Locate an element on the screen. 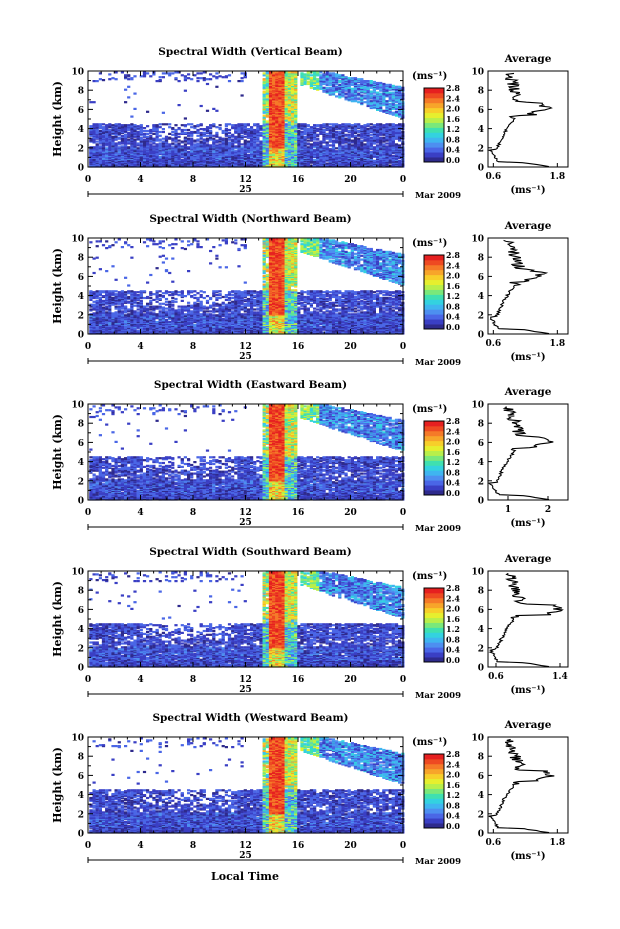  average-y-tick-label: 6 is located at coordinates (481, 111).